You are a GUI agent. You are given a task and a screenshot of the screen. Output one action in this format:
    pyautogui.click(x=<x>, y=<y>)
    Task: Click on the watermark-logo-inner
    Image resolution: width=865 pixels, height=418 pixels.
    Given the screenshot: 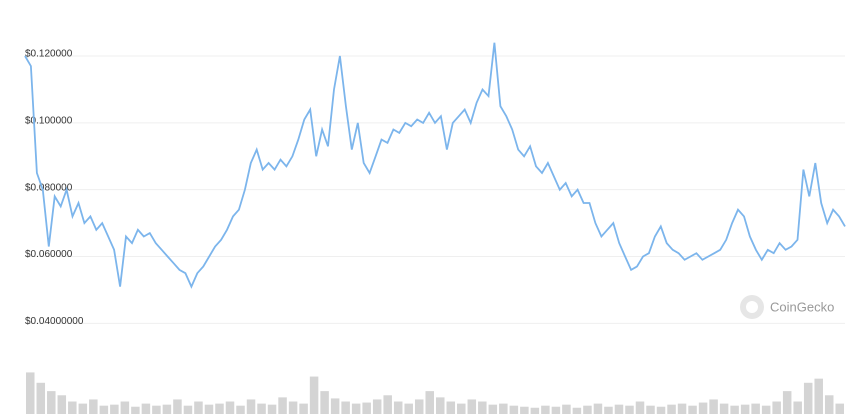 What is the action you would take?
    pyautogui.click(x=752, y=307)
    